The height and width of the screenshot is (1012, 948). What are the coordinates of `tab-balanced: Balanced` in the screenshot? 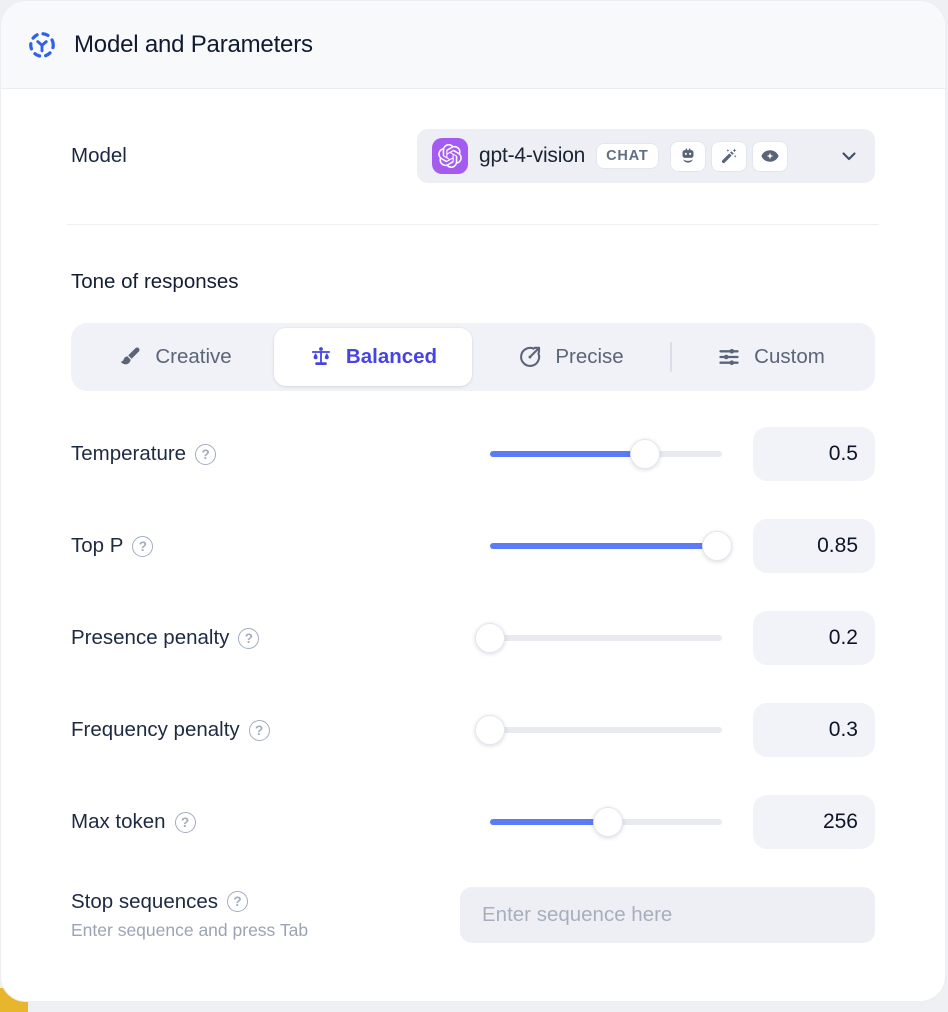 It's located at (373, 357).